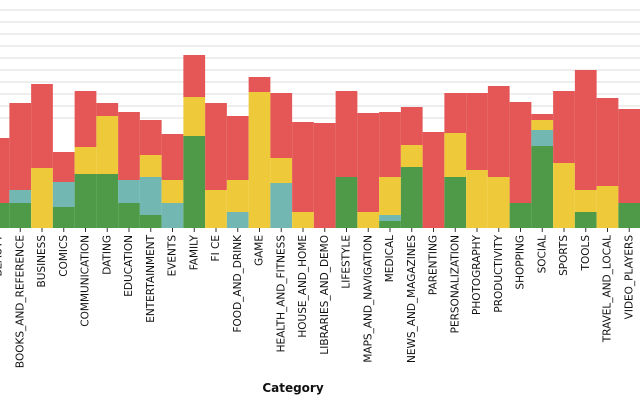  I want to click on x-tick-label: PHOTOGRAPHY, so click(477, 274).